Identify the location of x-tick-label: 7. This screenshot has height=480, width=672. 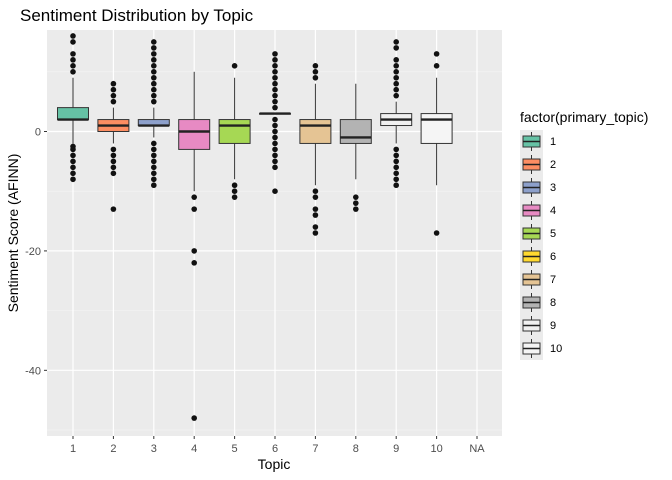
(315, 449).